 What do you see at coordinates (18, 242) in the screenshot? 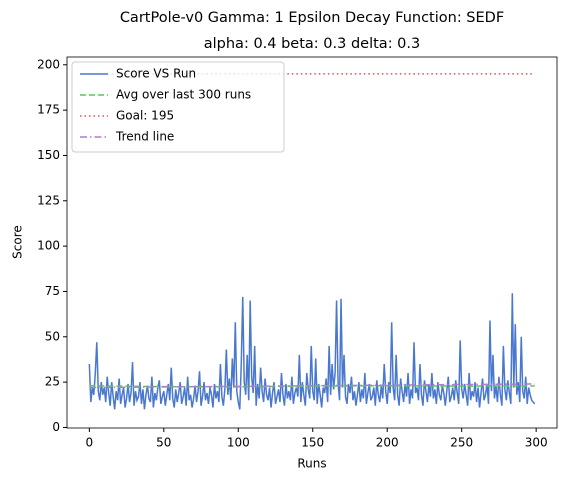
I see `y-axis-label: Score` at bounding box center [18, 242].